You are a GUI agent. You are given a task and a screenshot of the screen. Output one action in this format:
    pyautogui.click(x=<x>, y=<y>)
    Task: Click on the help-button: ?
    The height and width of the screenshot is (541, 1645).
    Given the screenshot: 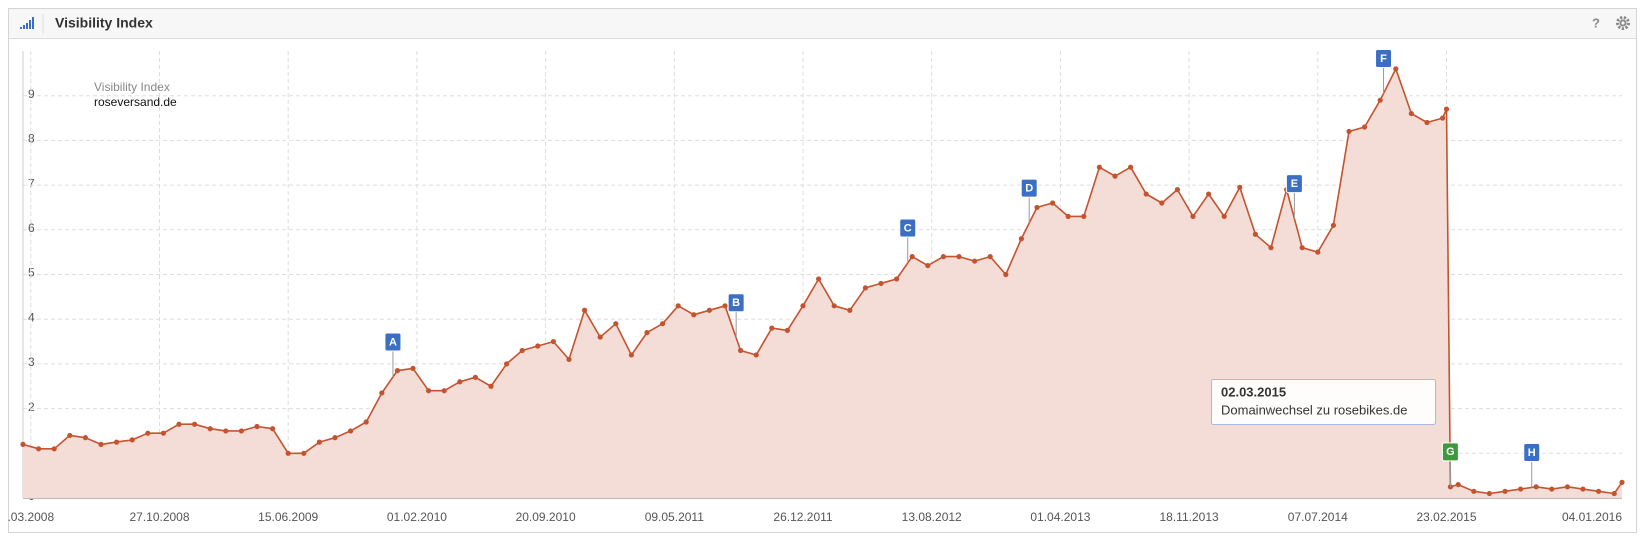 What is the action you would take?
    pyautogui.click(x=1596, y=22)
    